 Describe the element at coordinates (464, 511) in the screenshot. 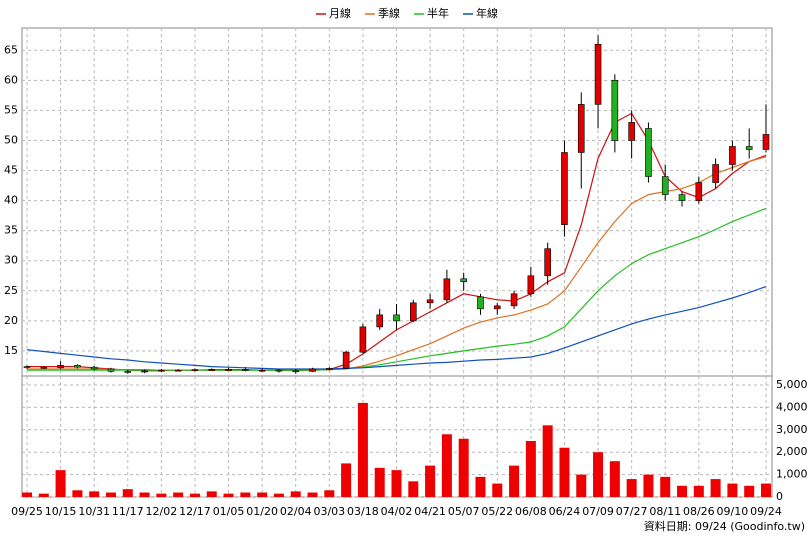

I see `x-tick-label: 05/07` at that location.